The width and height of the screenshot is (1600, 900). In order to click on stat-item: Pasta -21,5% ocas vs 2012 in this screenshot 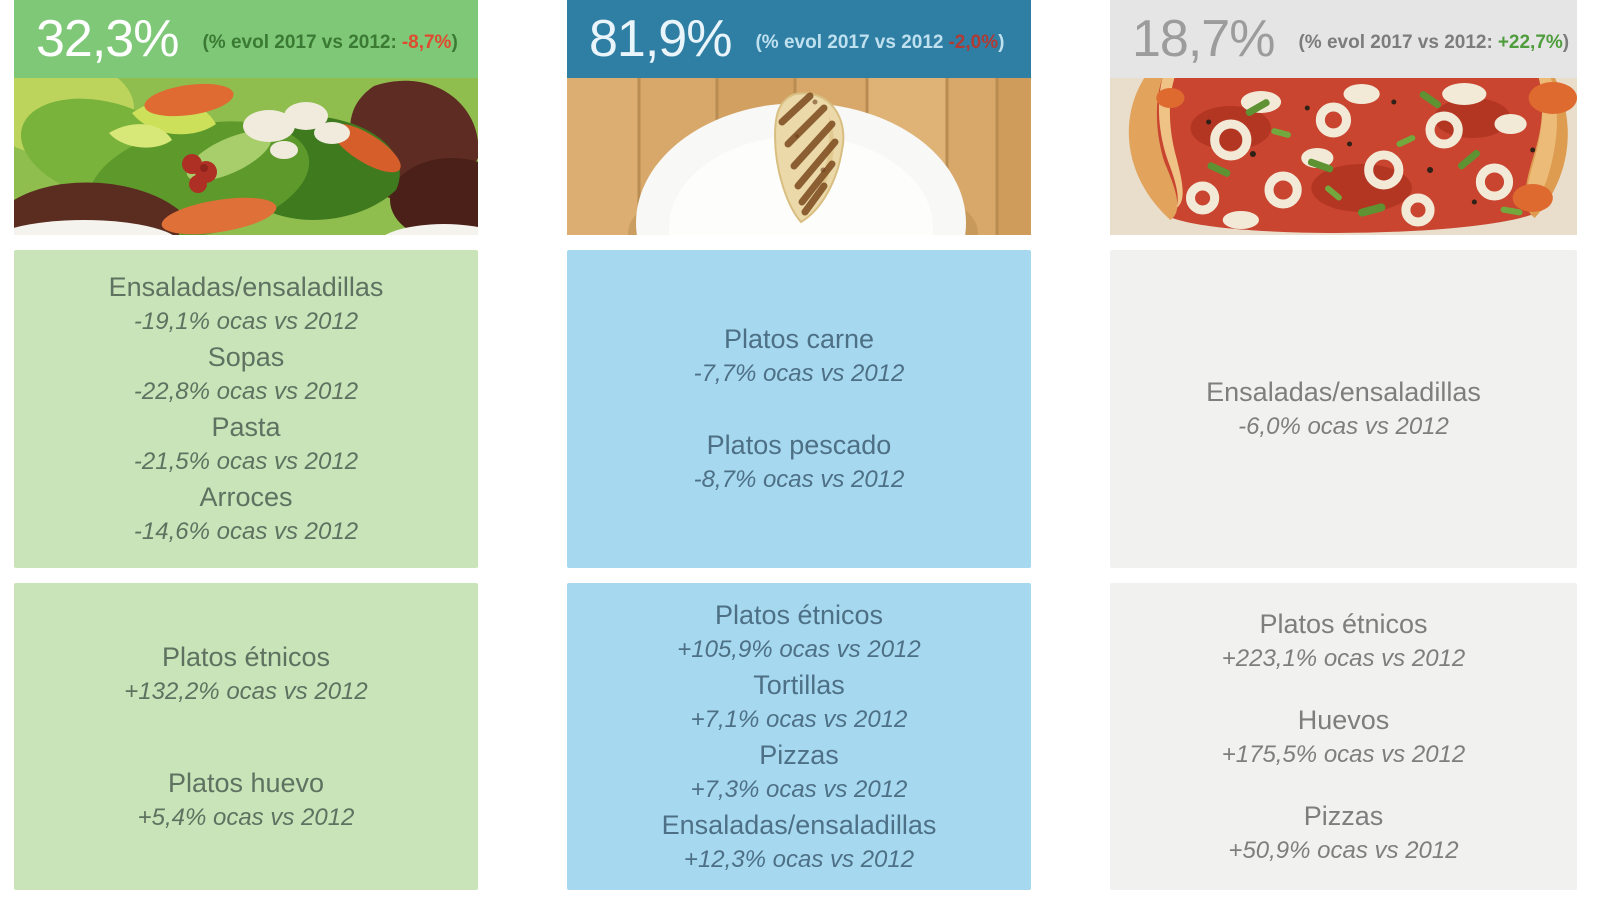, I will do `click(246, 444)`.